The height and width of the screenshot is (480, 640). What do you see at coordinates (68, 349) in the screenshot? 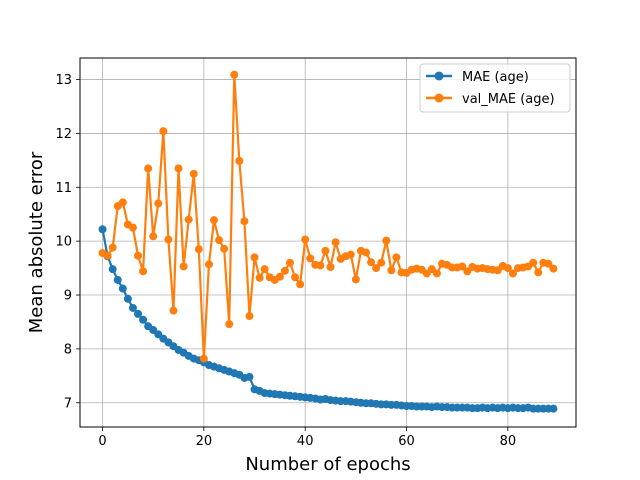
I see `y-tick-label: 8` at bounding box center [68, 349].